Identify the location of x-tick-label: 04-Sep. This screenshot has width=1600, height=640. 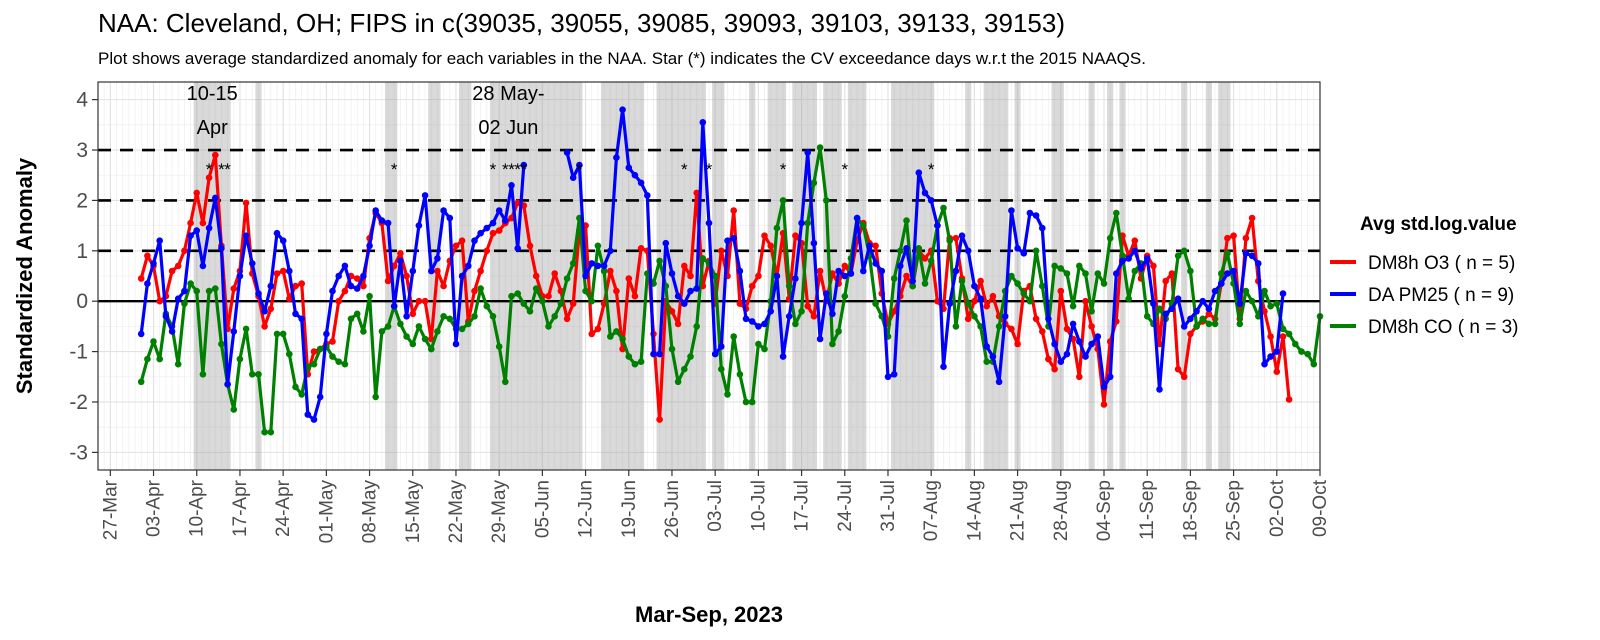
(1104, 510).